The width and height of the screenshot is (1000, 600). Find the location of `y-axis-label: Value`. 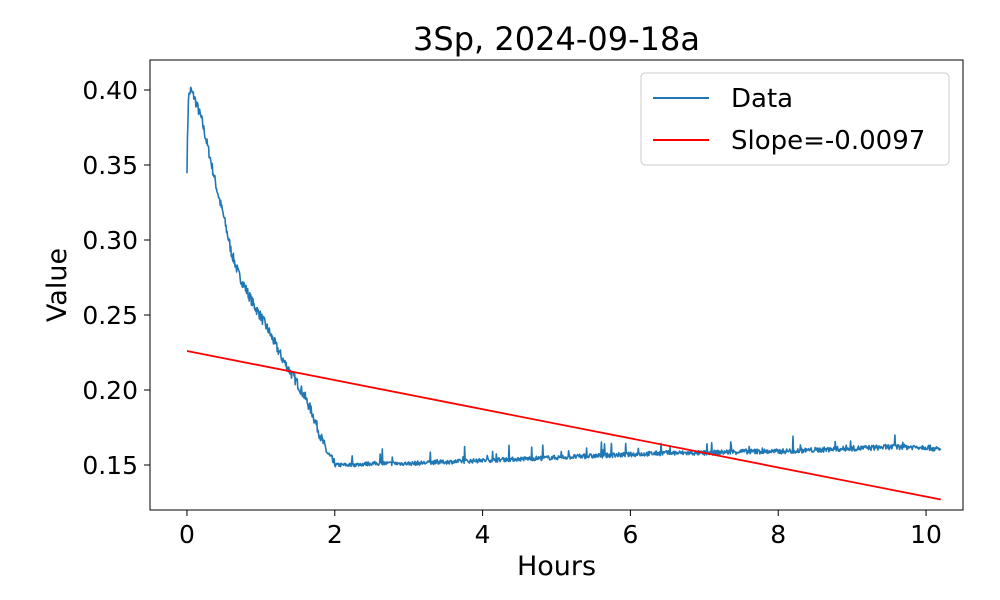

y-axis-label: Value is located at coordinates (57, 285).